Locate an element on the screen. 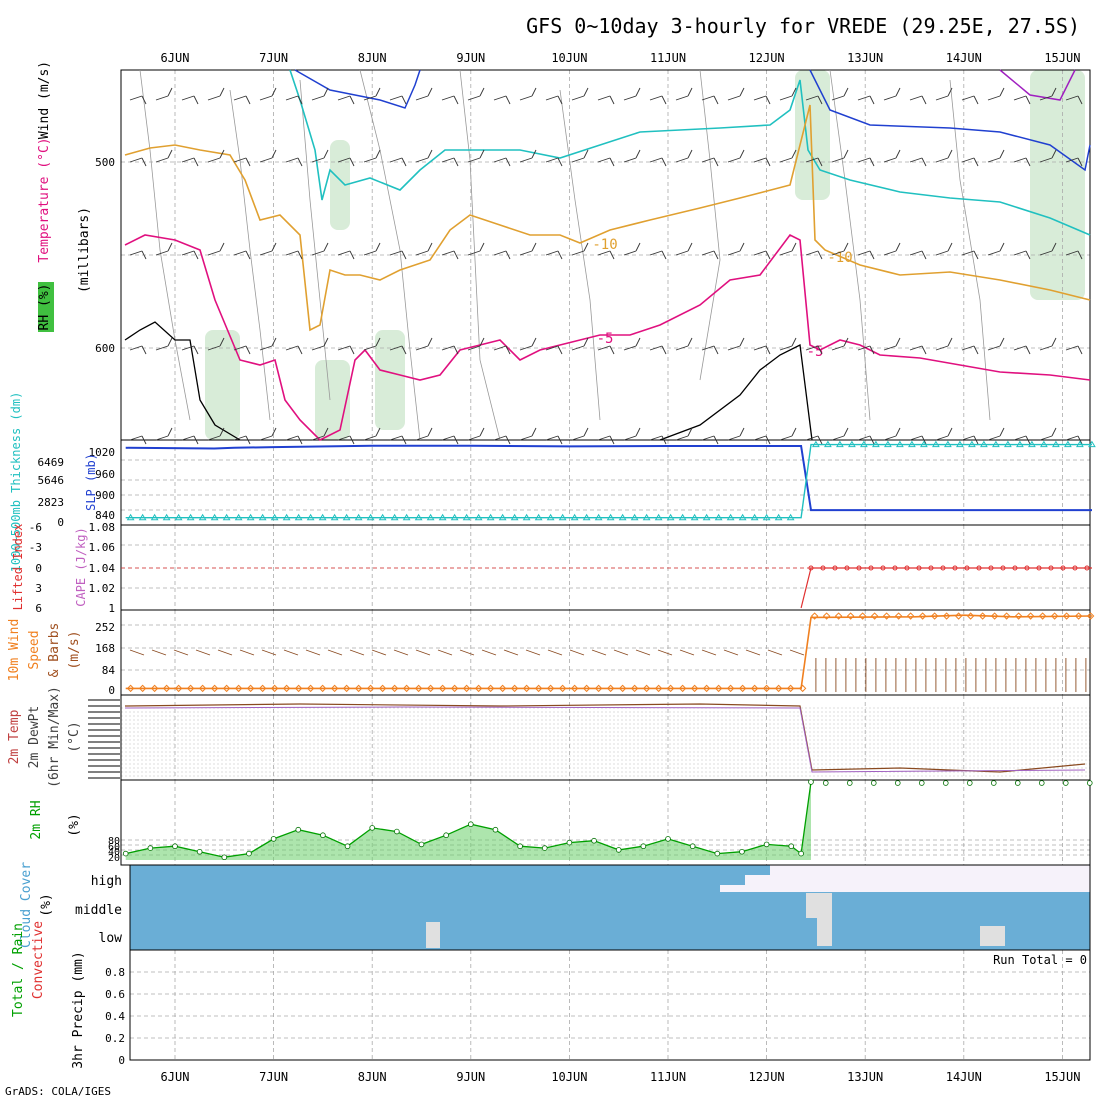 This screenshot has width=1100, height=1100. cyan-contour is located at coordinates (690, 152).